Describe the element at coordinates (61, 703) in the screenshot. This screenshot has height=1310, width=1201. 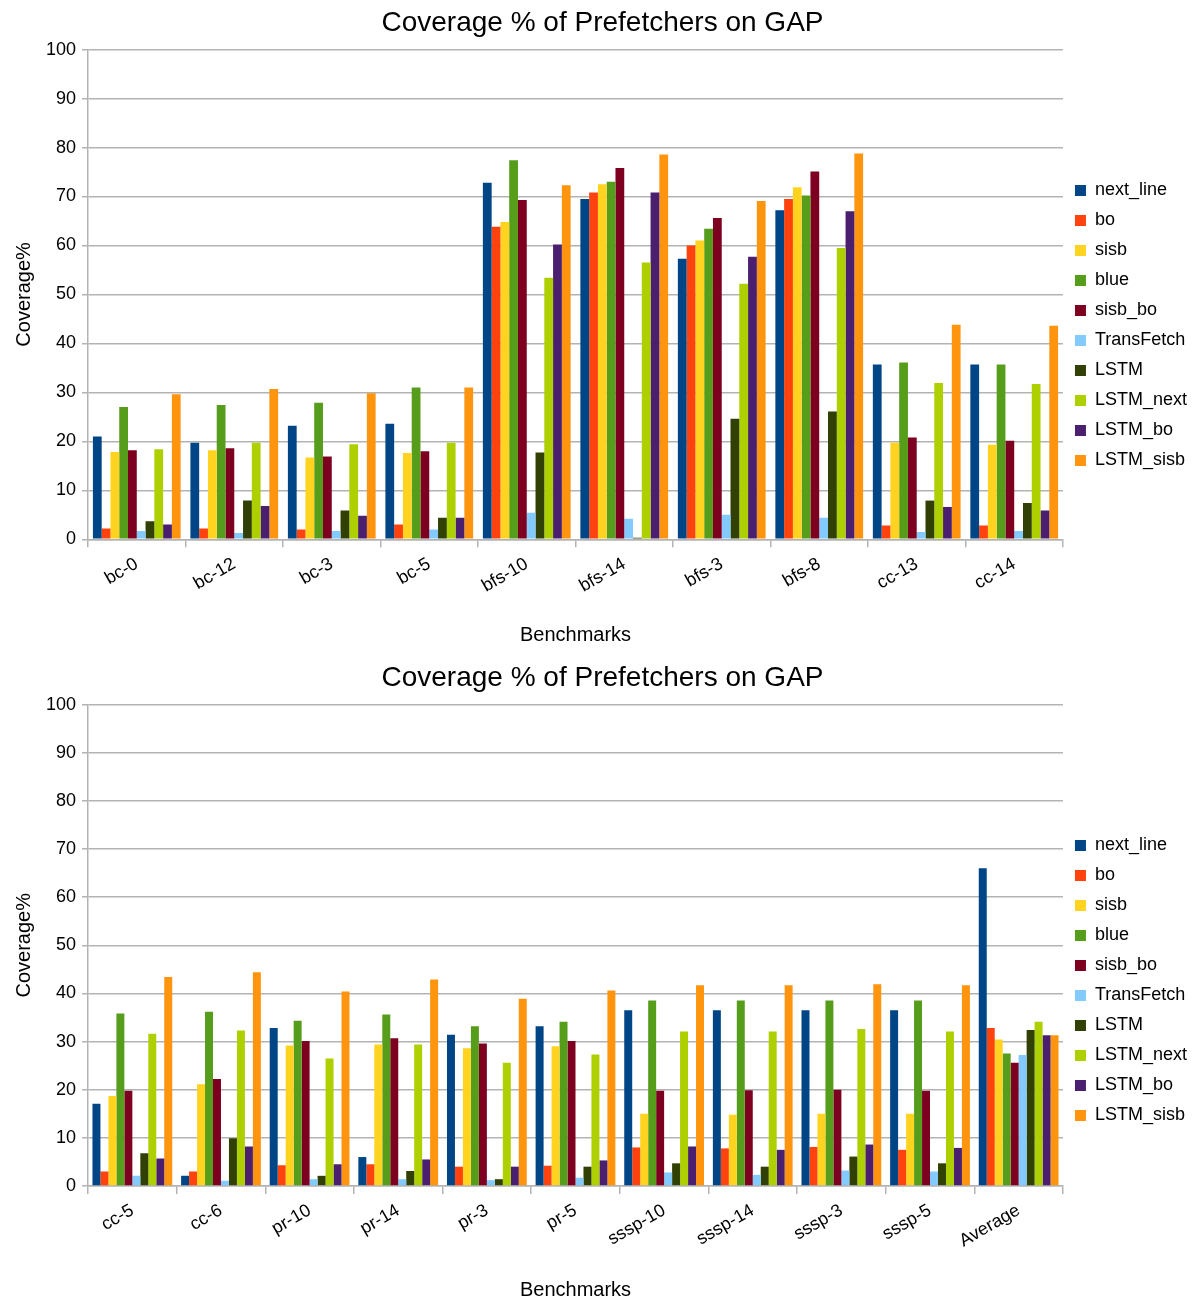
I see `y-tick-label: 100` at that location.